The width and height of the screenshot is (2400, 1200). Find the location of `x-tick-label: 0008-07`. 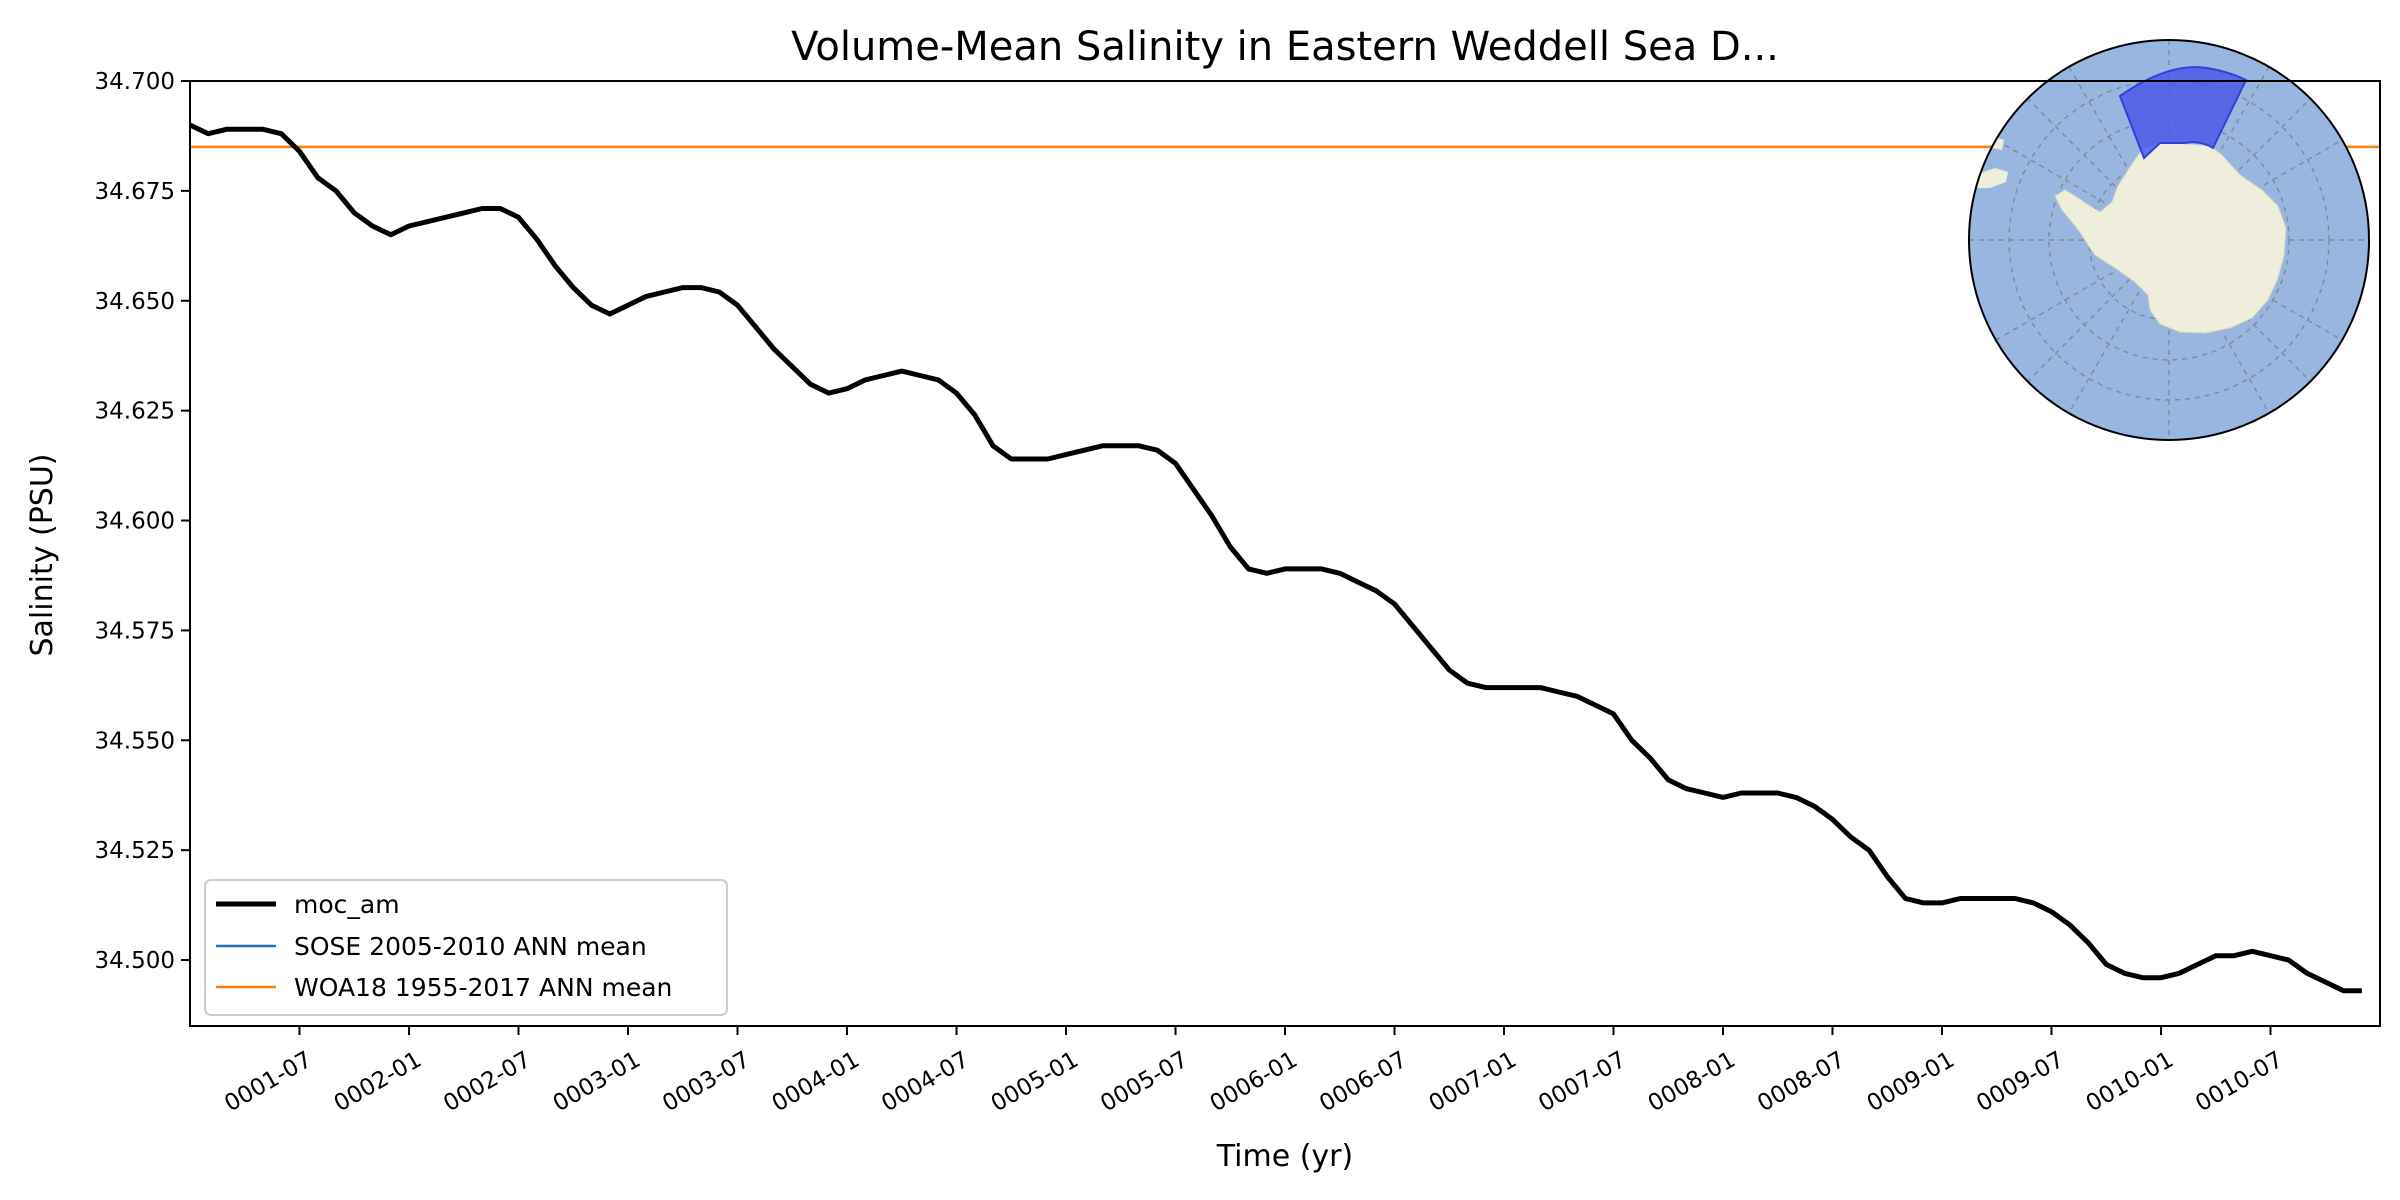

x-tick-label: 0008-07 is located at coordinates (1801, 1082).